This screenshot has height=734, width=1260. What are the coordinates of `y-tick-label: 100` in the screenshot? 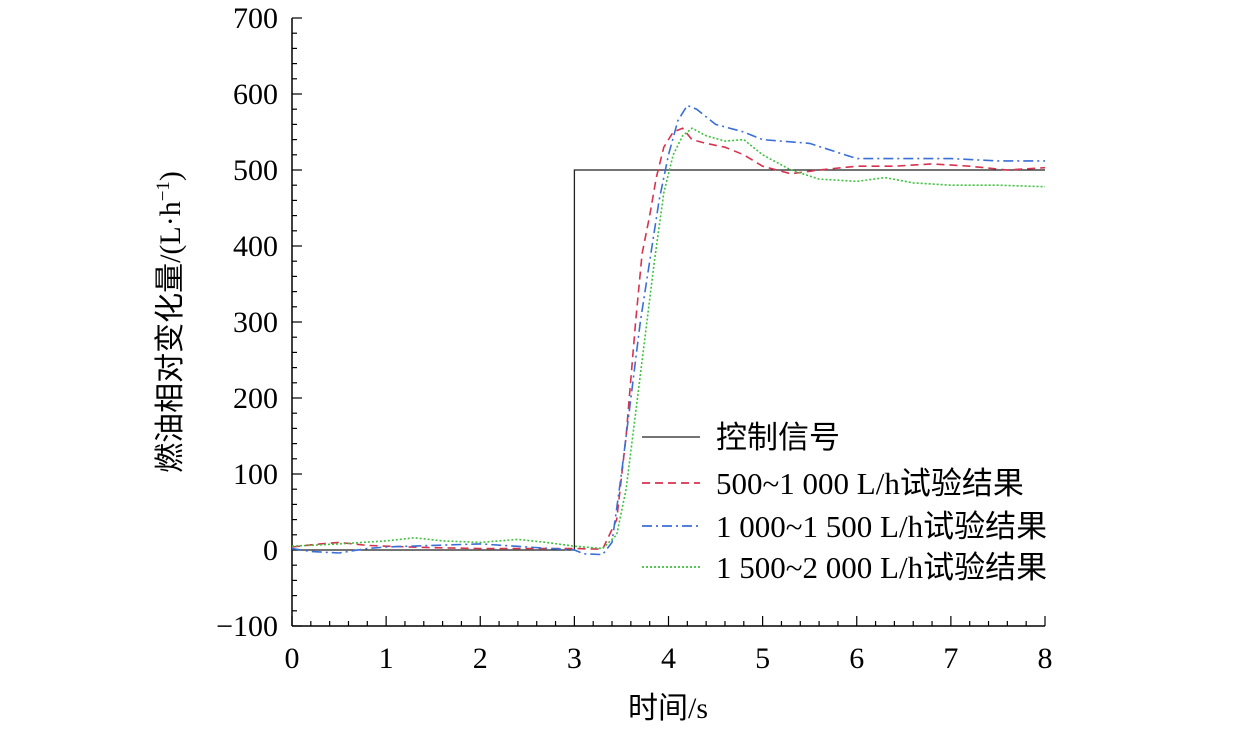 It's located at (255, 474).